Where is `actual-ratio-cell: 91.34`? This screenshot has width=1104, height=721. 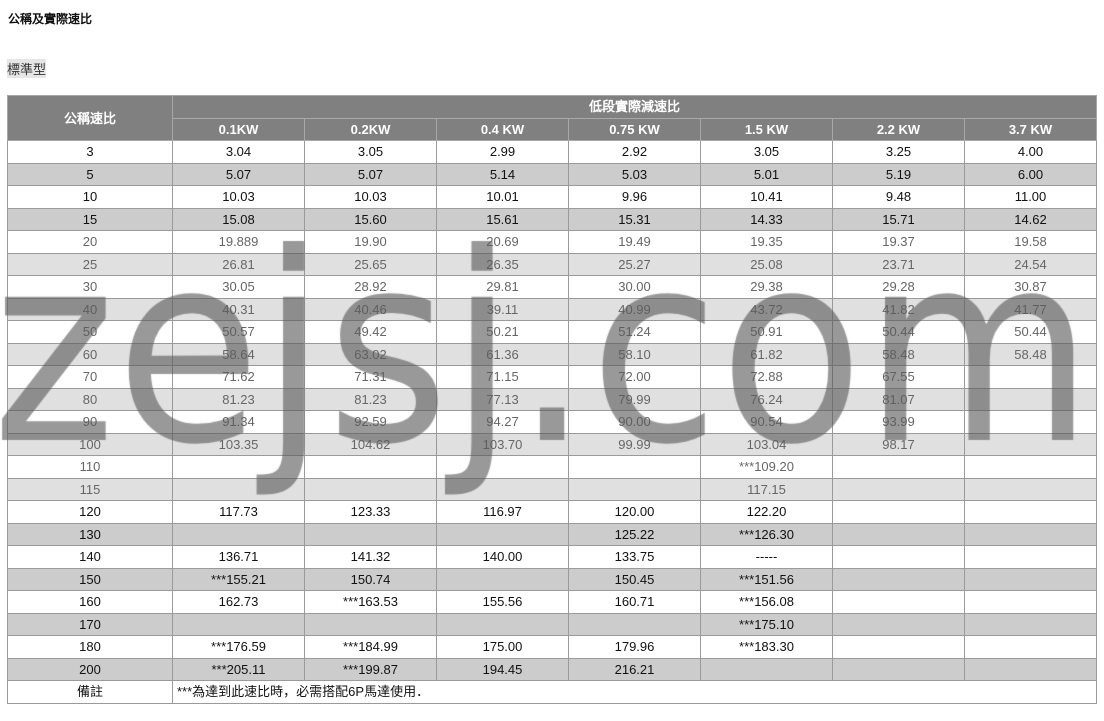
actual-ratio-cell: 91.34 is located at coordinates (238, 422).